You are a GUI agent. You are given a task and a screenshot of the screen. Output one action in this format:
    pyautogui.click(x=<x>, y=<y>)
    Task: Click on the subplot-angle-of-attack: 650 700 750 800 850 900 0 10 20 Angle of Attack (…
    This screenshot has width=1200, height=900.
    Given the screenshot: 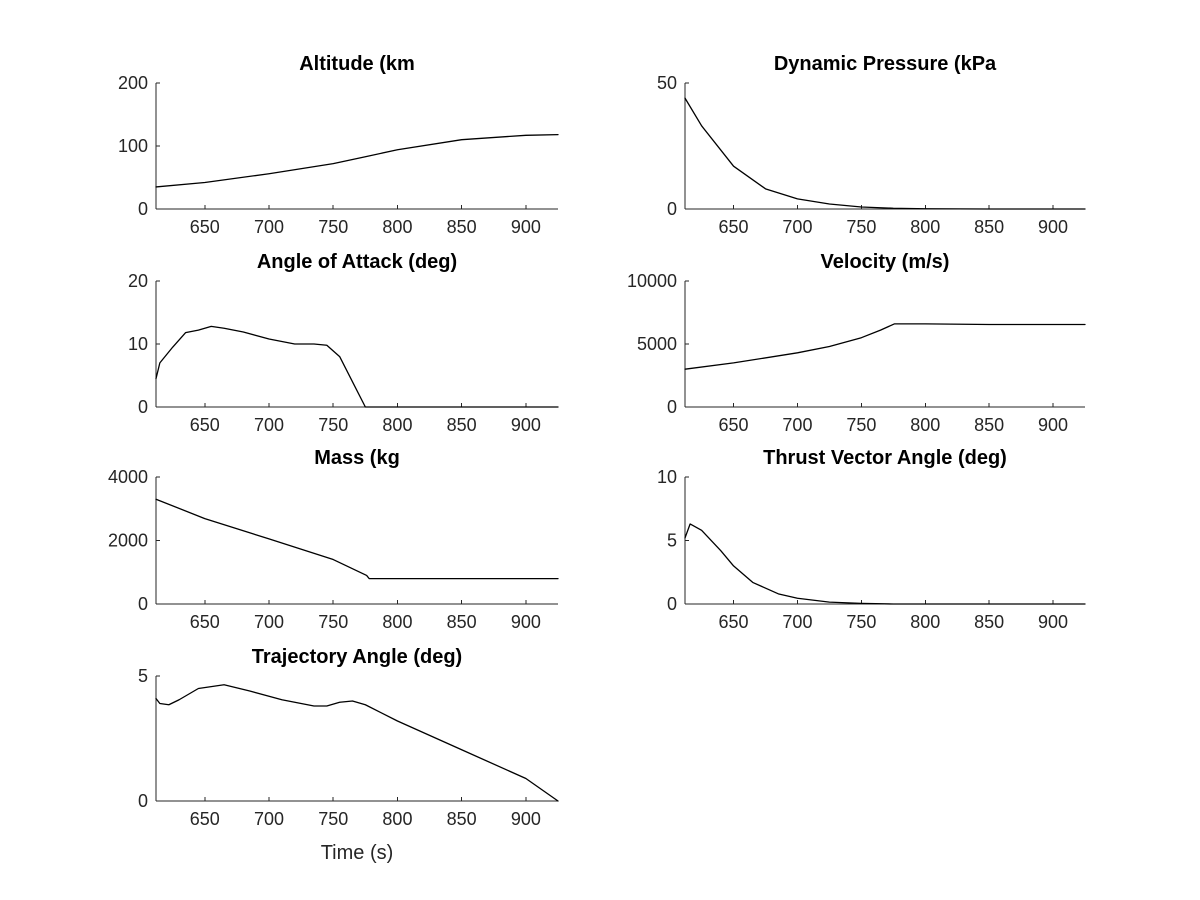 What is the action you would take?
    pyautogui.click(x=343, y=343)
    